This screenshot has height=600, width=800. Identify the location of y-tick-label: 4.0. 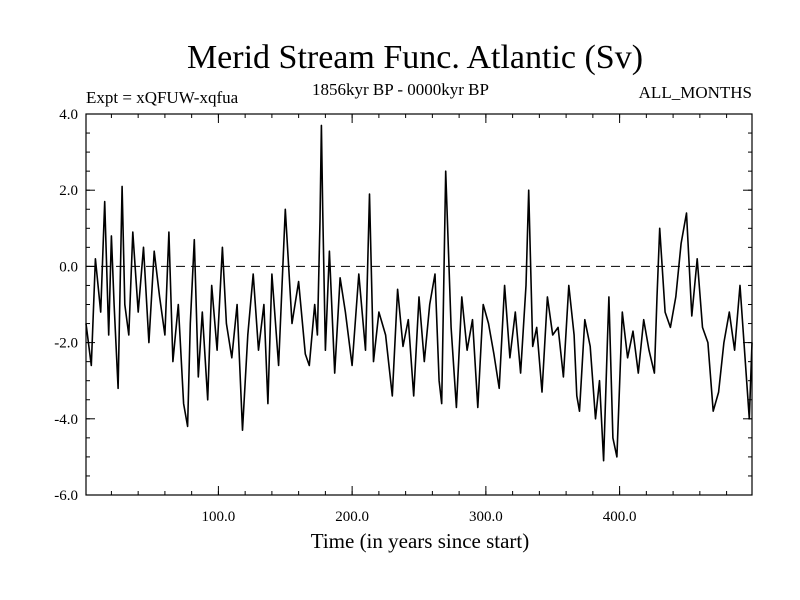
(68, 115).